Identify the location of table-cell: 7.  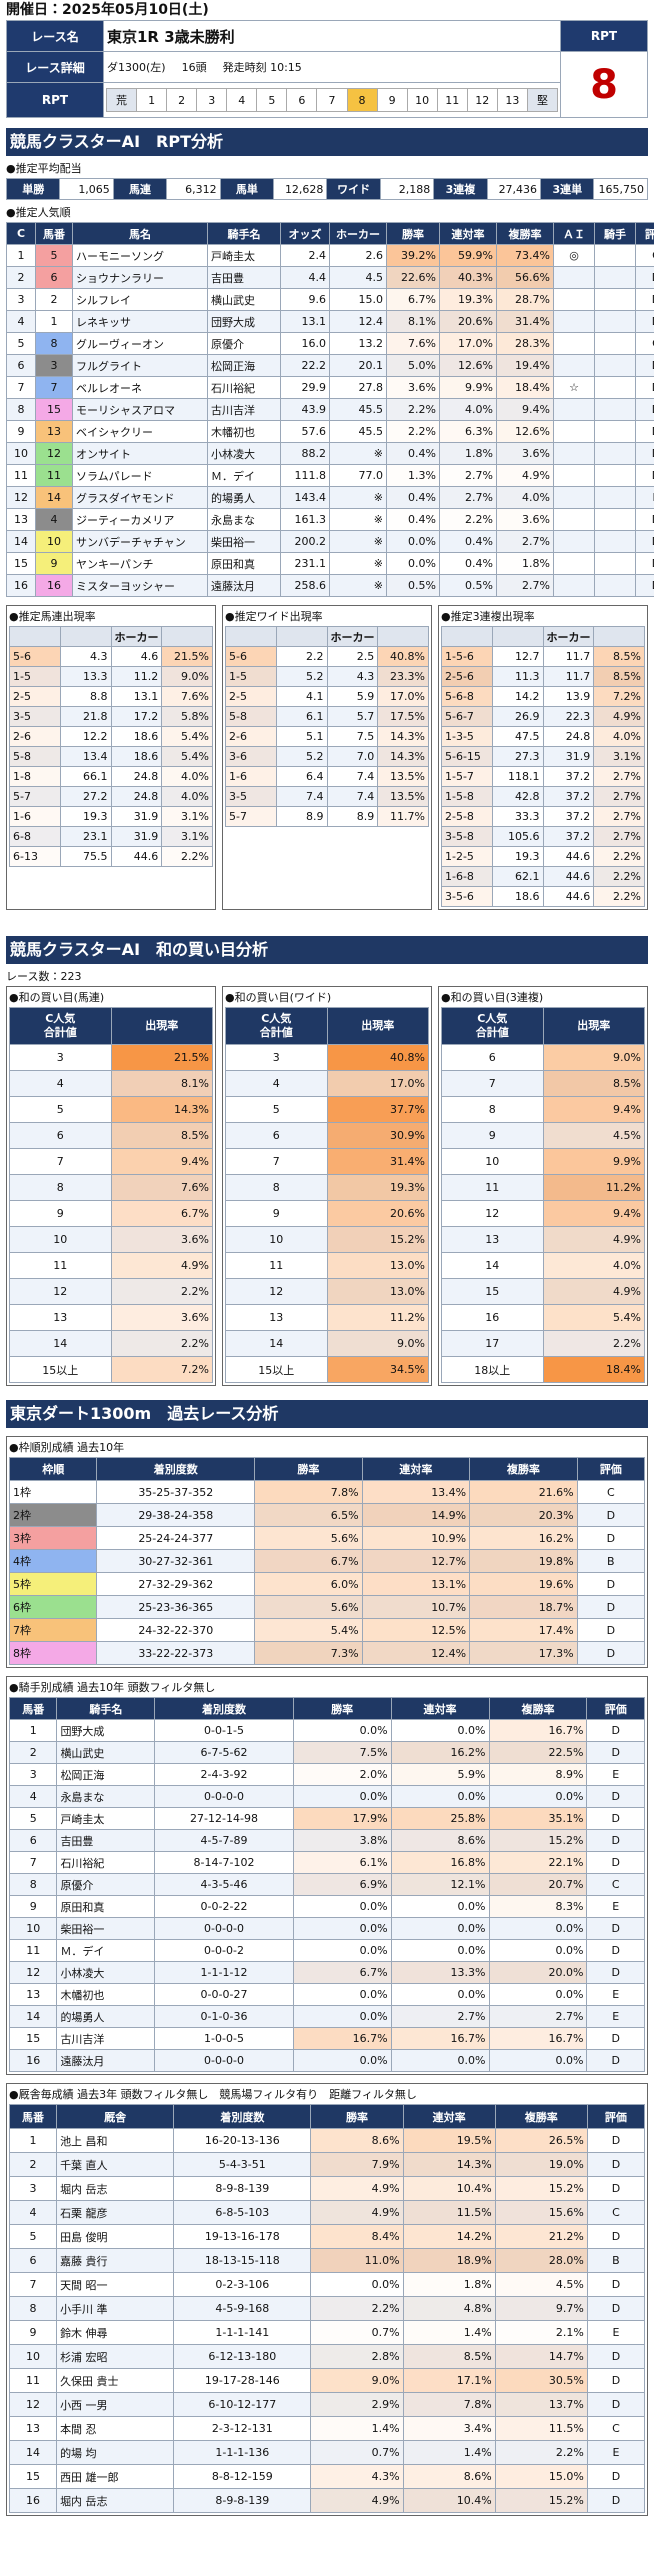
(21, 387).